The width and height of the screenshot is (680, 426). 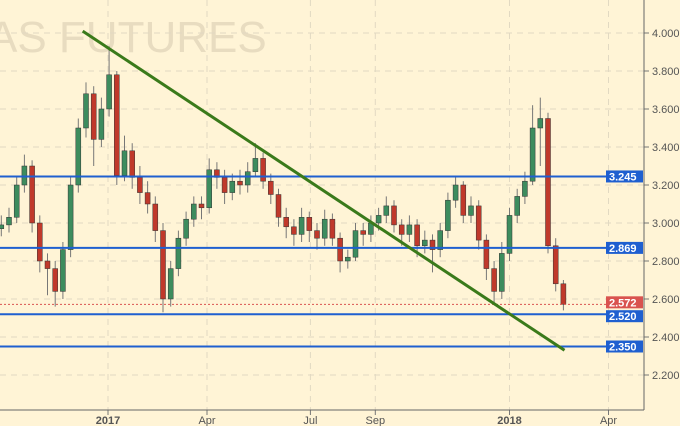 I want to click on y-tick-label: 3.200, so click(x=666, y=186).